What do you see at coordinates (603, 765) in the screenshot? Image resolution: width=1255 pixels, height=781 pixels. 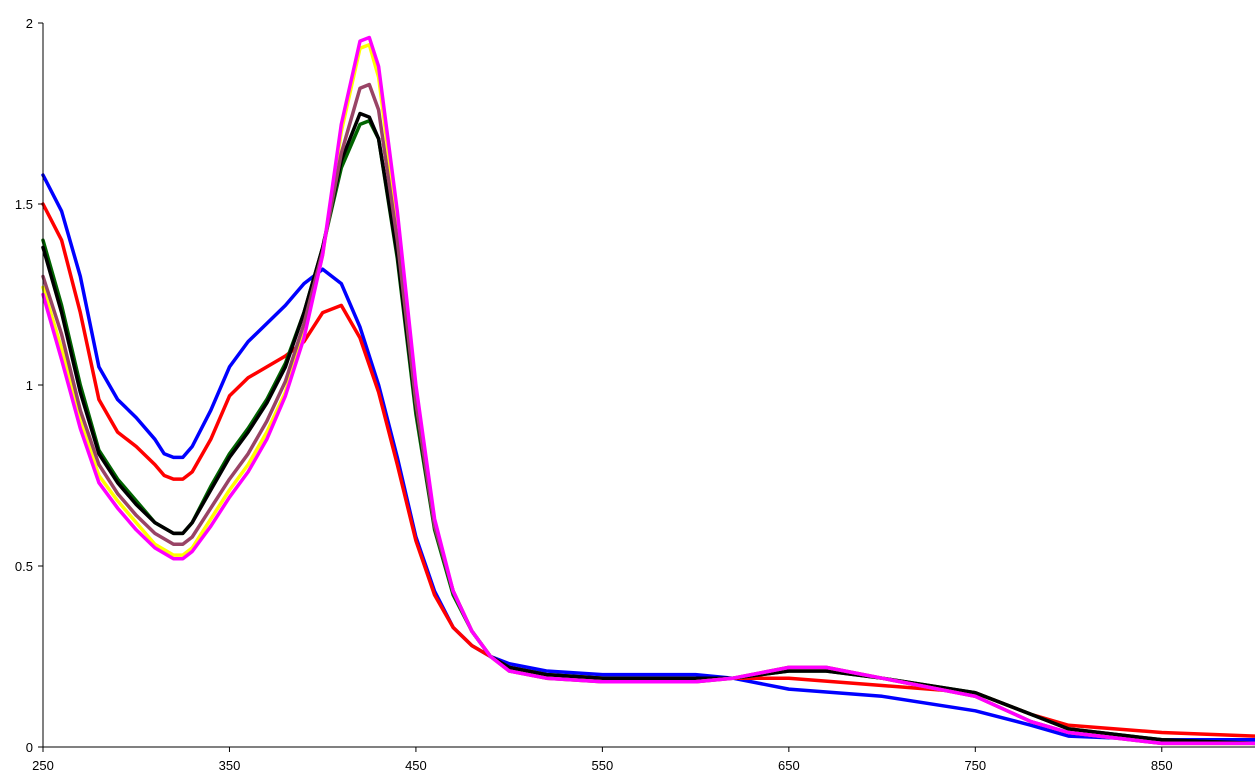 I see `x-tick-label: 550` at bounding box center [603, 765].